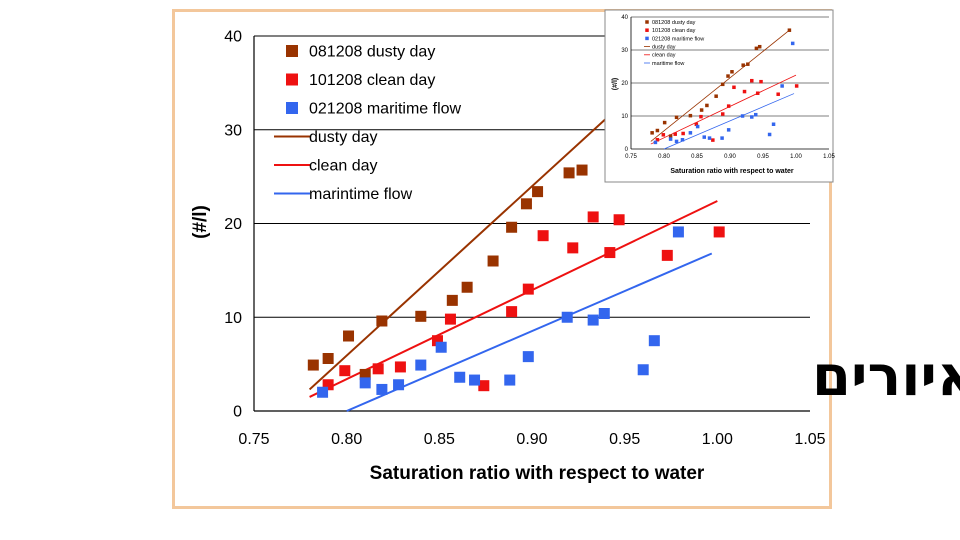 This screenshot has width=960, height=540. Describe the element at coordinates (631, 157) in the screenshot. I see `inset-x-tick-label: 0.75` at that location.